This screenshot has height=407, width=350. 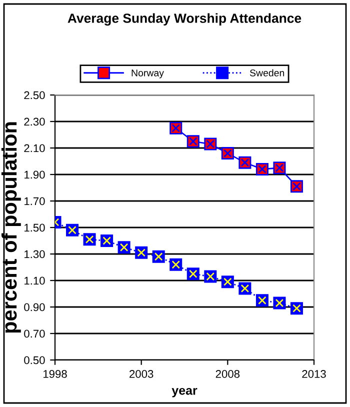 I want to click on legend-label: Norway, so click(x=148, y=74).